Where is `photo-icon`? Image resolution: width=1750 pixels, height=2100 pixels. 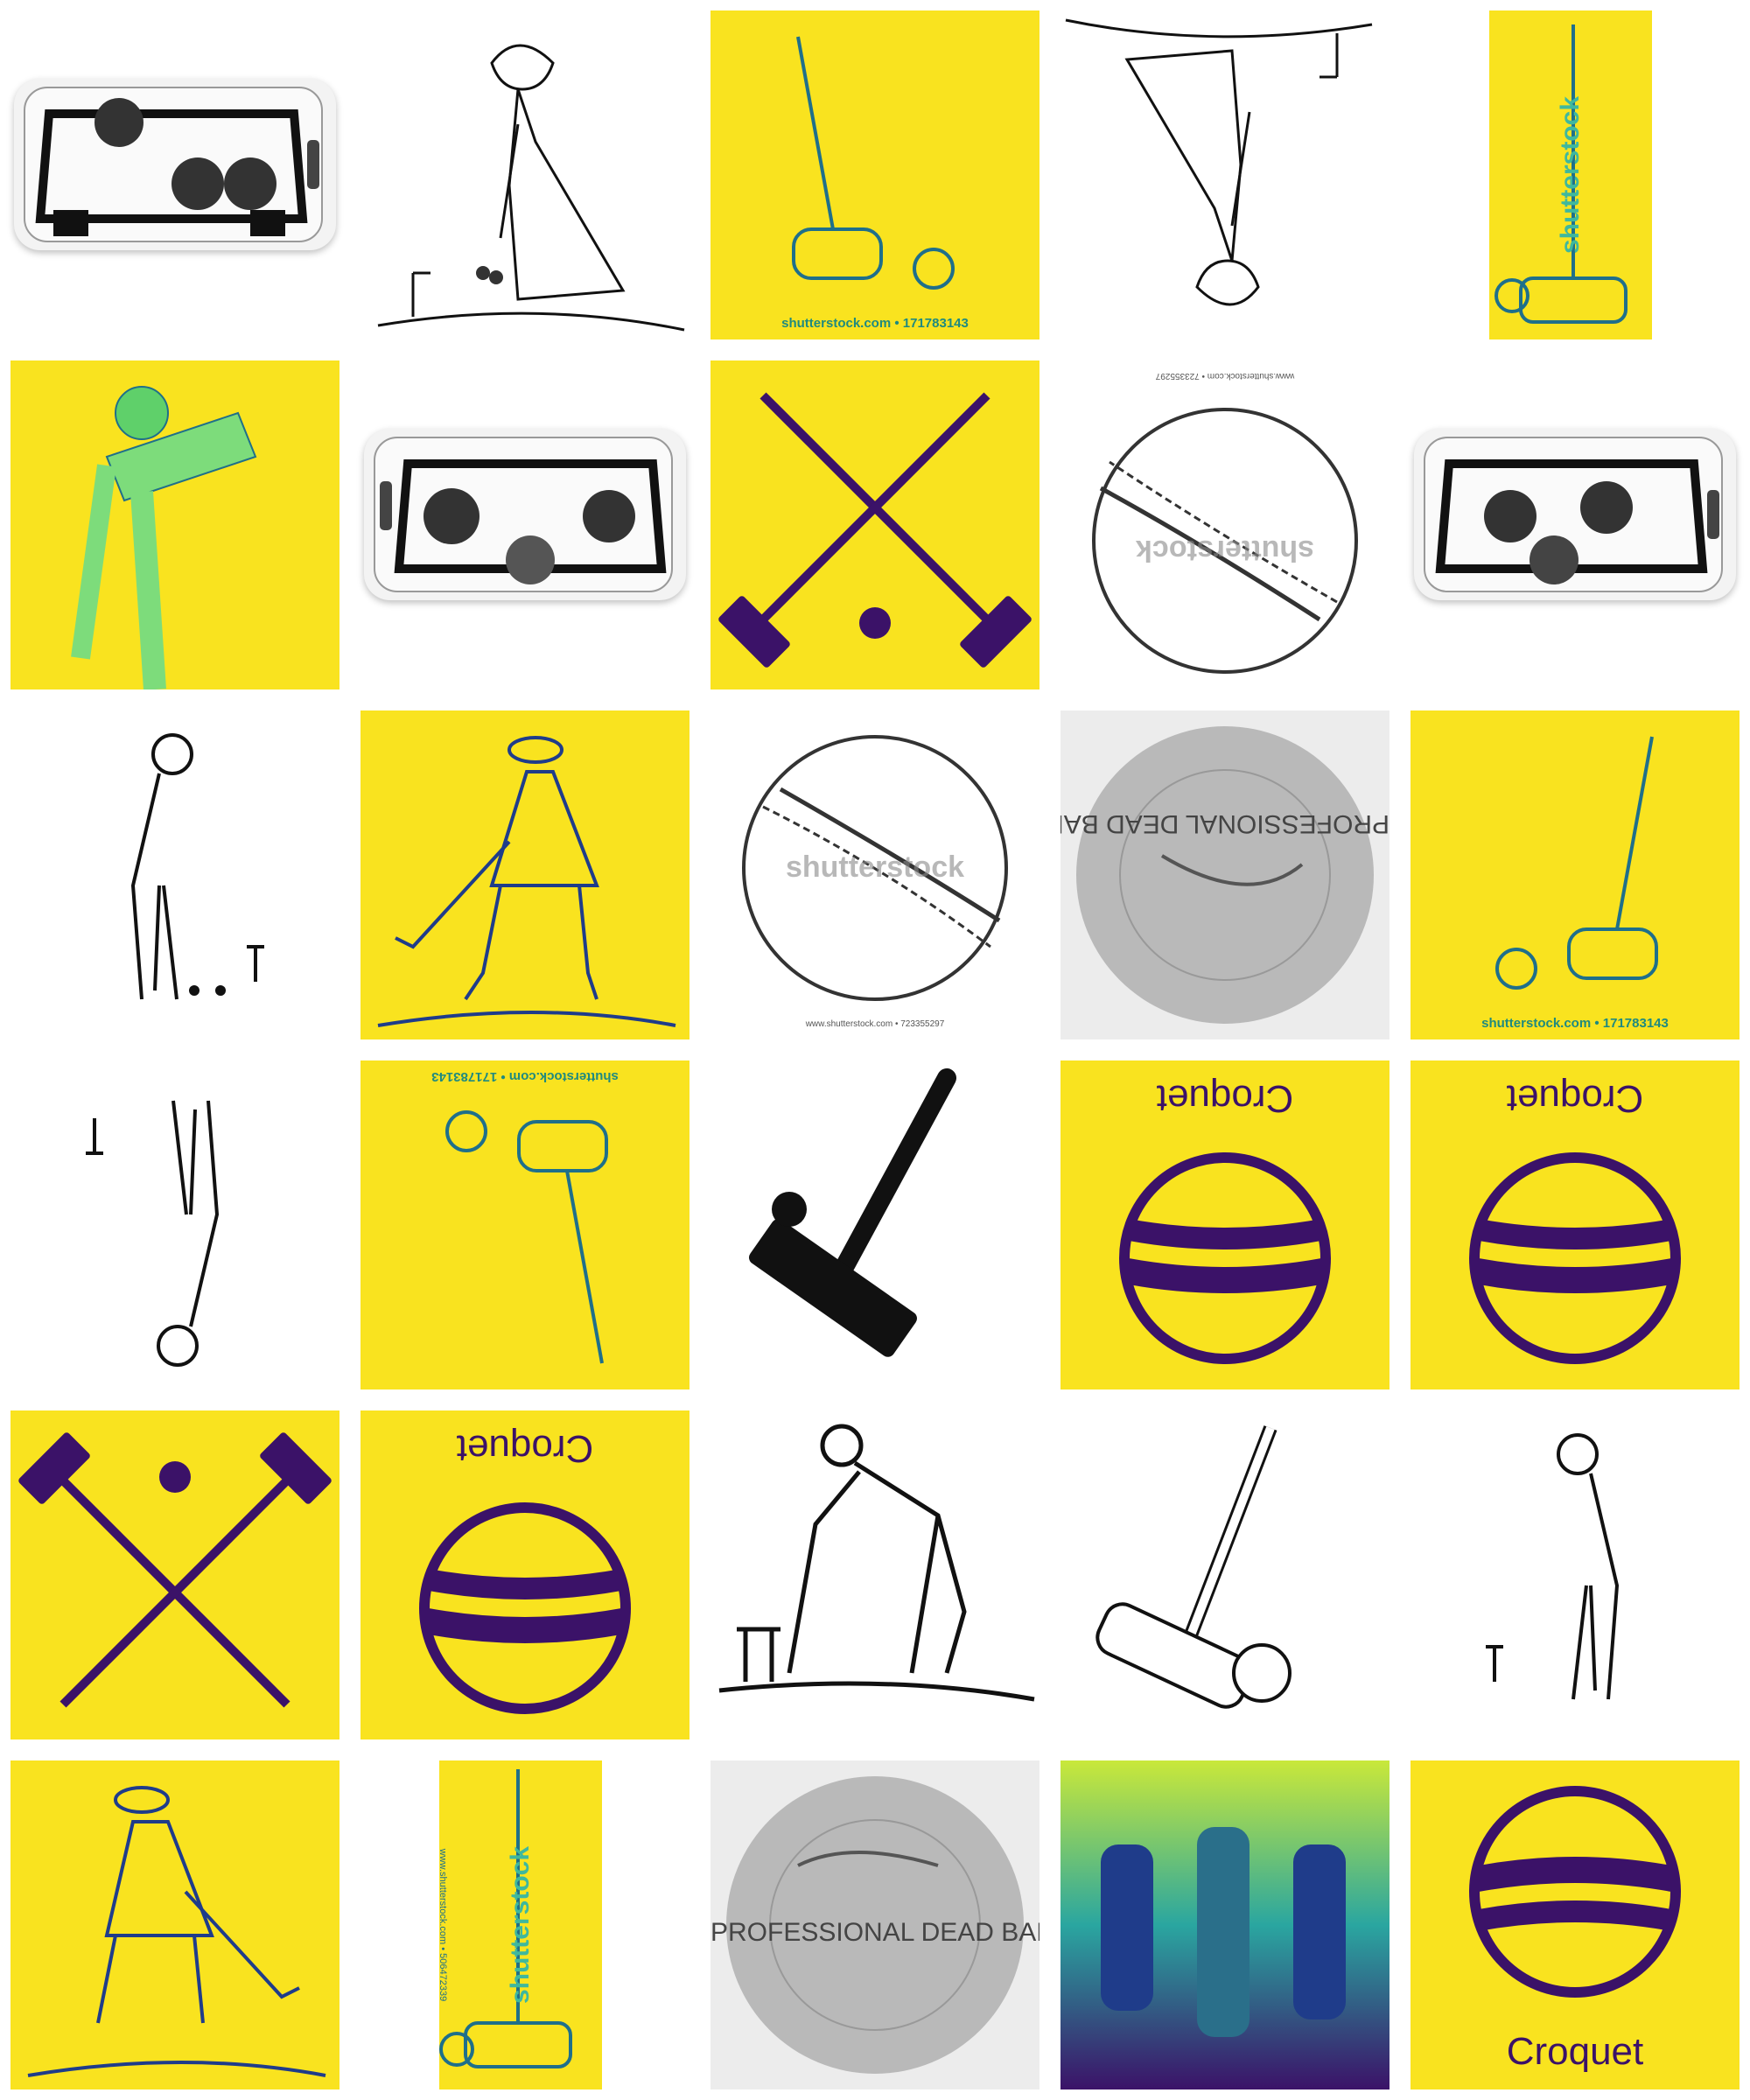 photo-icon is located at coordinates (1225, 1925).